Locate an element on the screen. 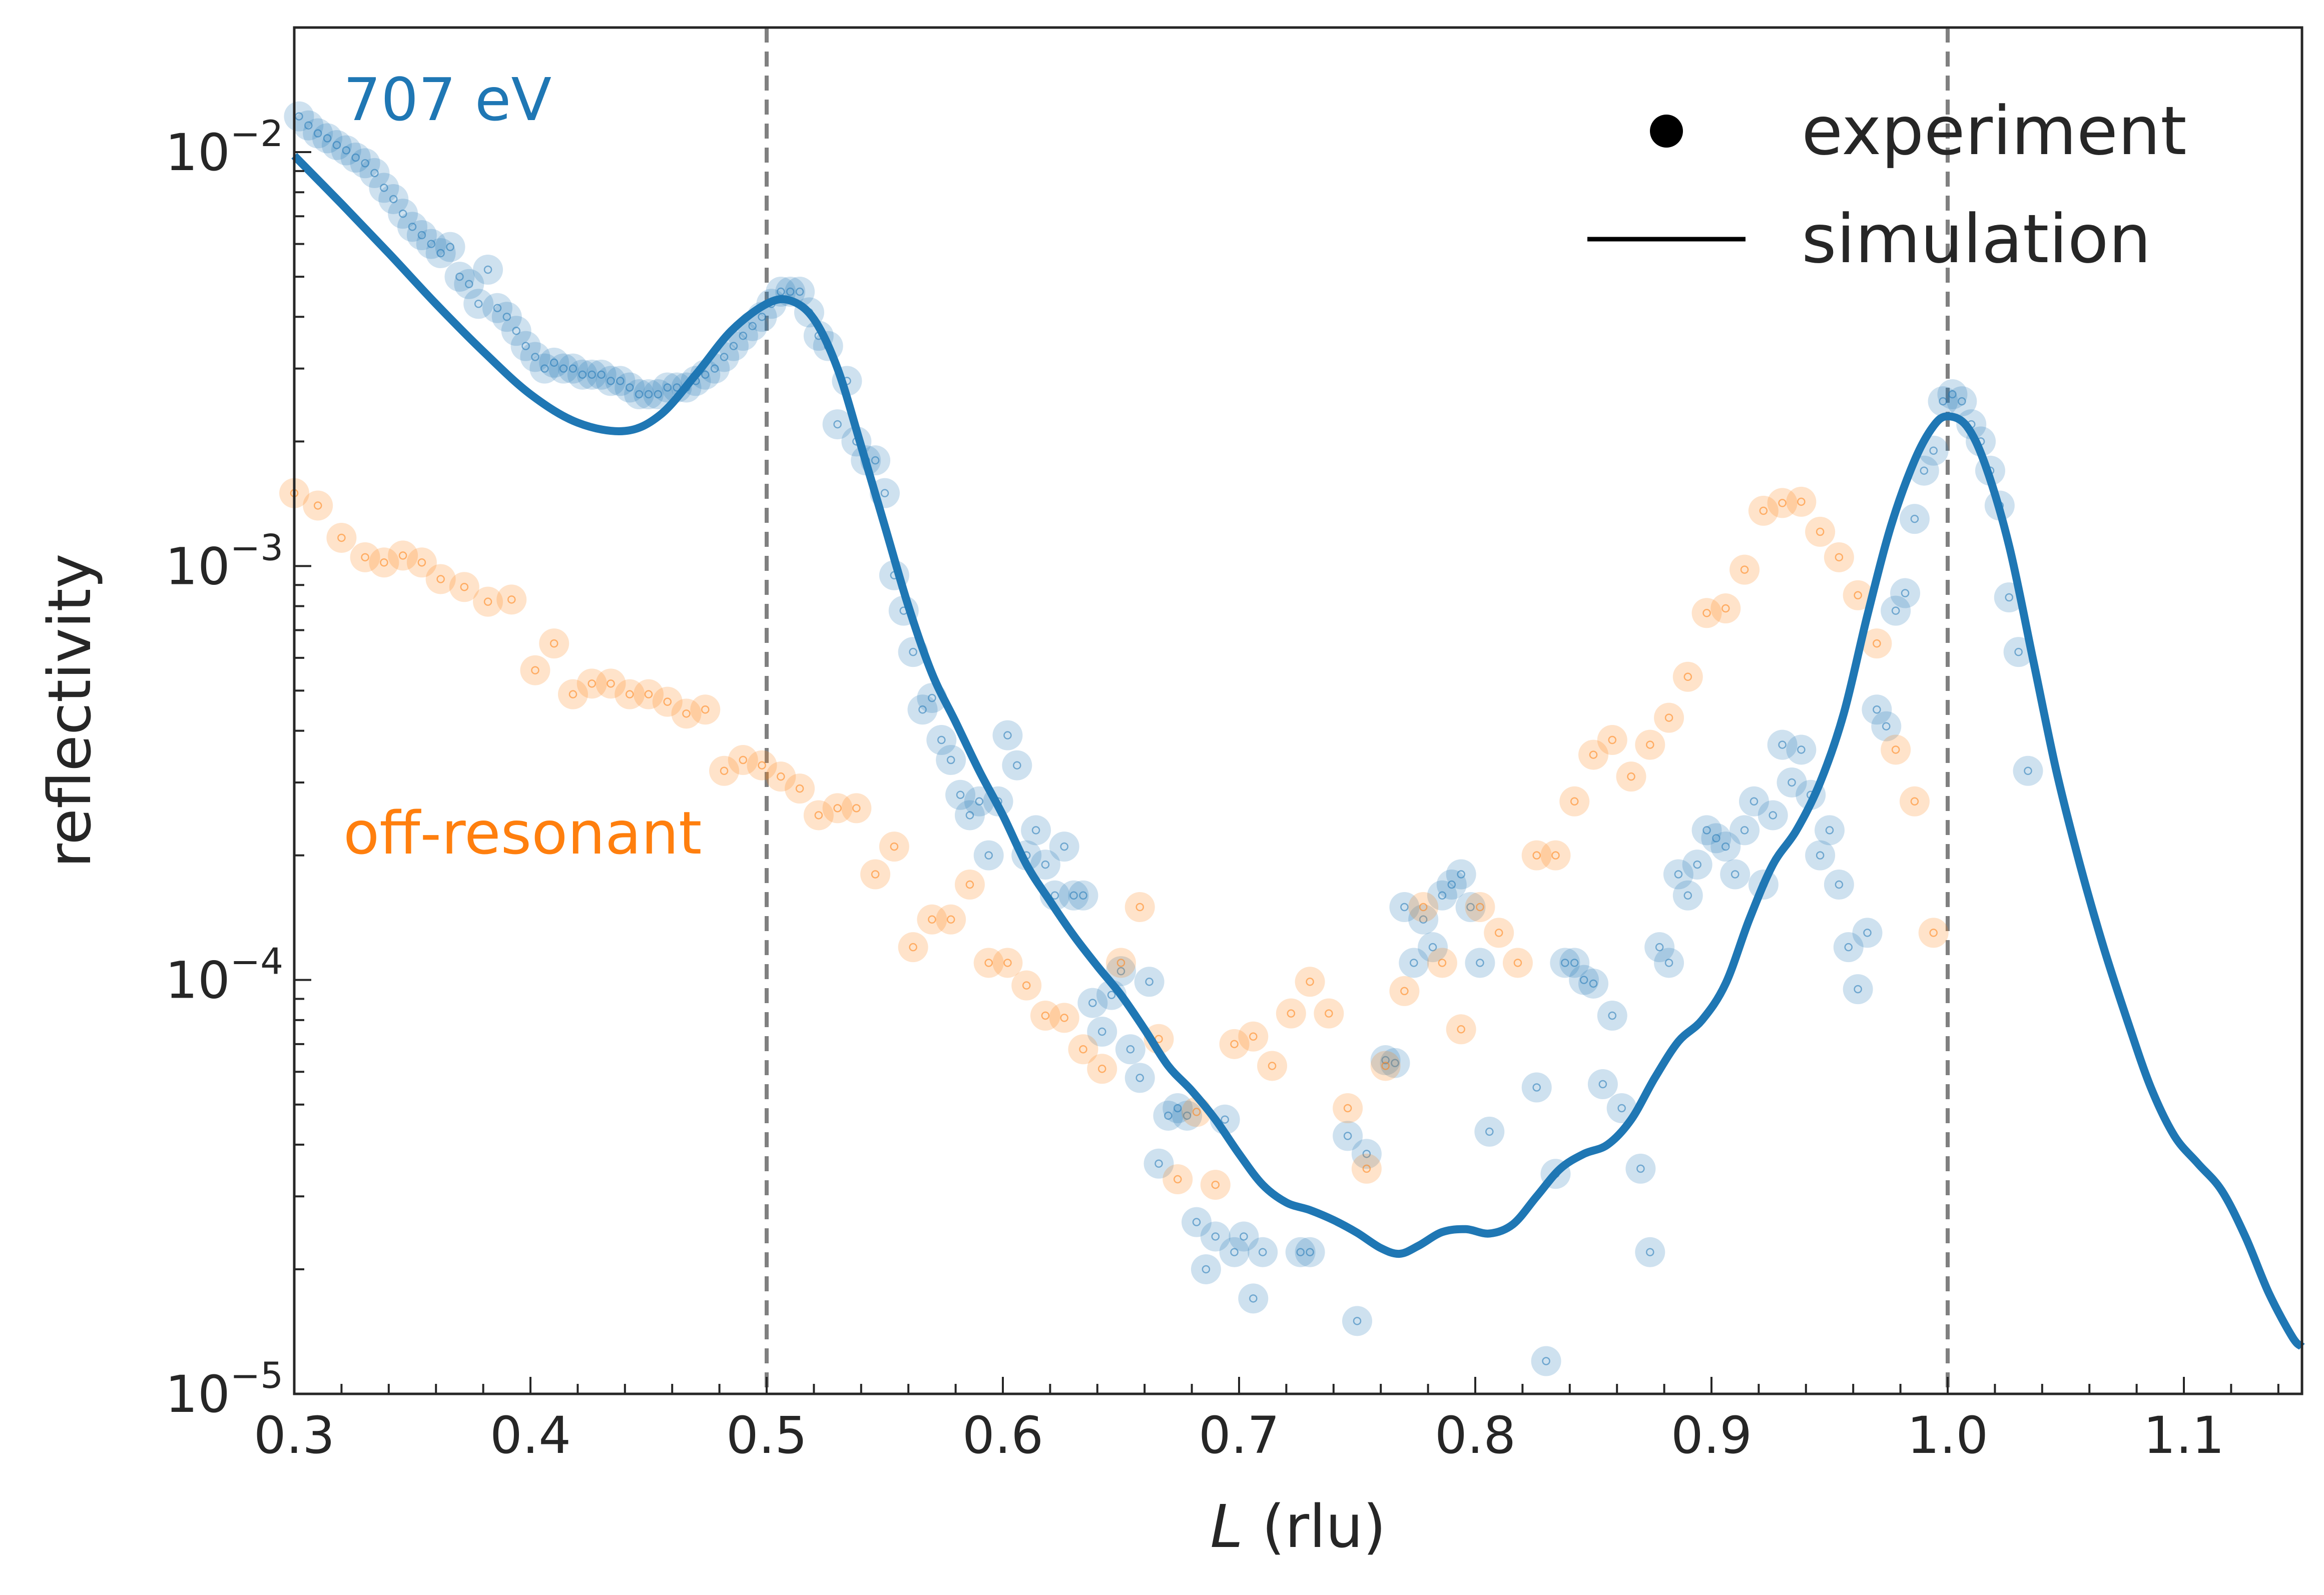 The width and height of the screenshot is (2324, 1595). x-tick-label: 1.0 is located at coordinates (1947, 1436).